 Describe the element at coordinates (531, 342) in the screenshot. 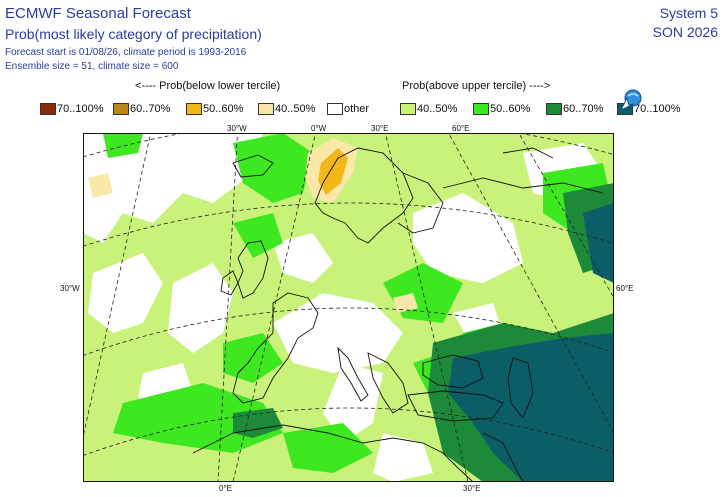

I see `above-70-100-areas` at that location.